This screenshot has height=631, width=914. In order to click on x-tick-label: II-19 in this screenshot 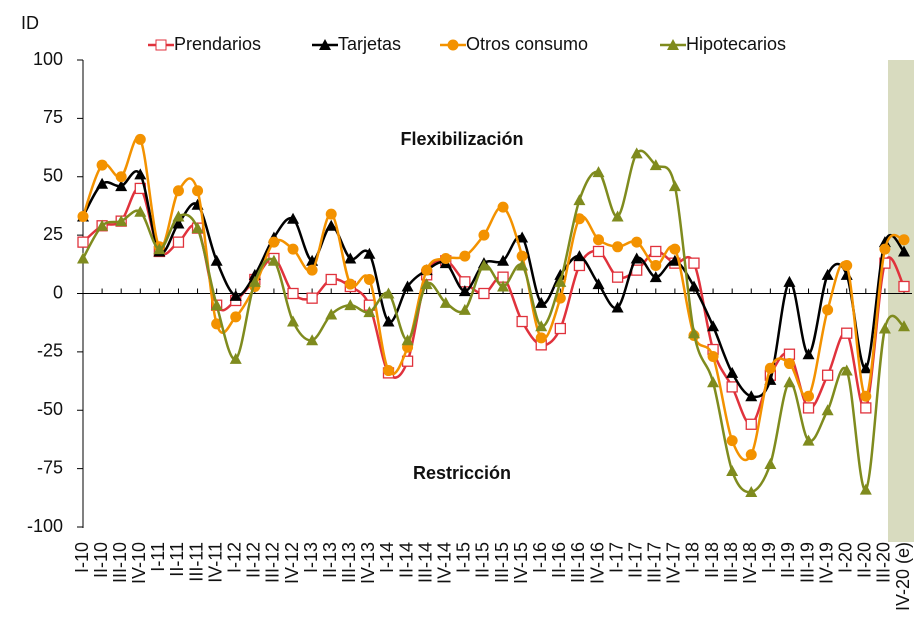, I will do `click(788, 560)`.